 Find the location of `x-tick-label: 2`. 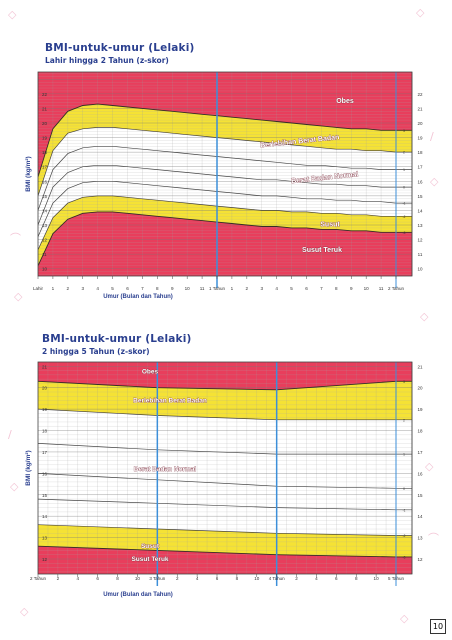

x-tick-label: 2 is located at coordinates (296, 578).